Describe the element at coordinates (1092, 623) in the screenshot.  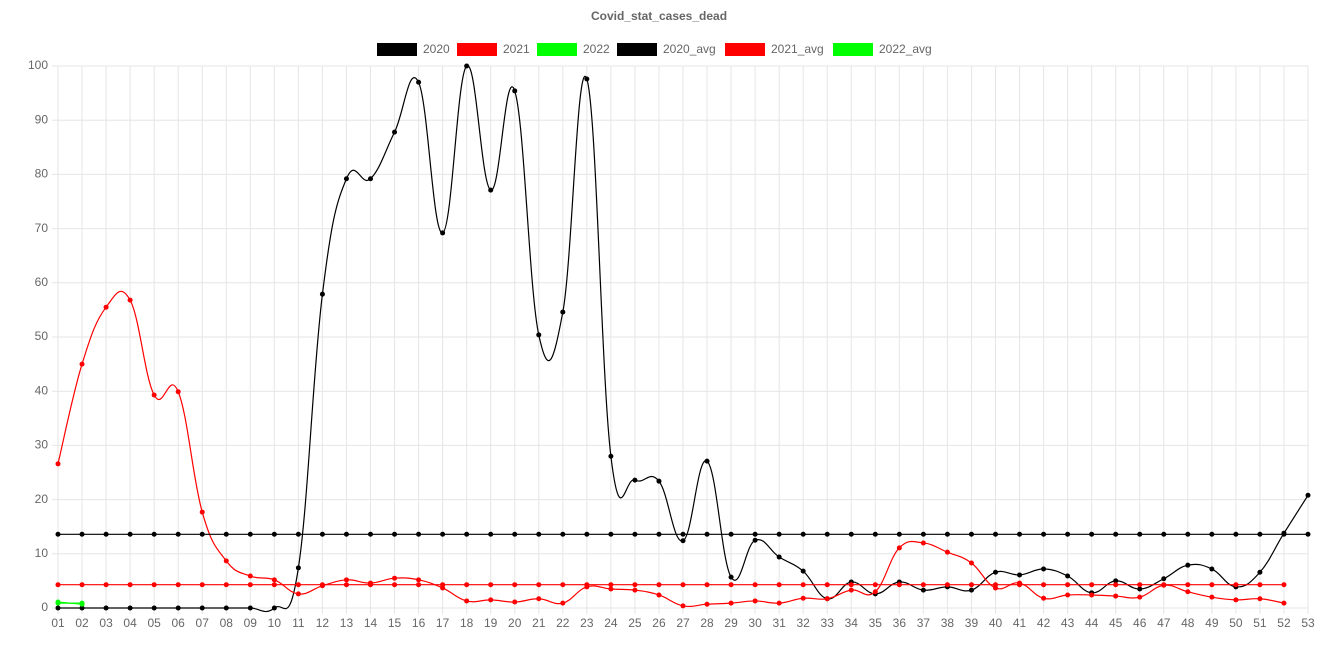
I see `x-tick-label: 44` at that location.